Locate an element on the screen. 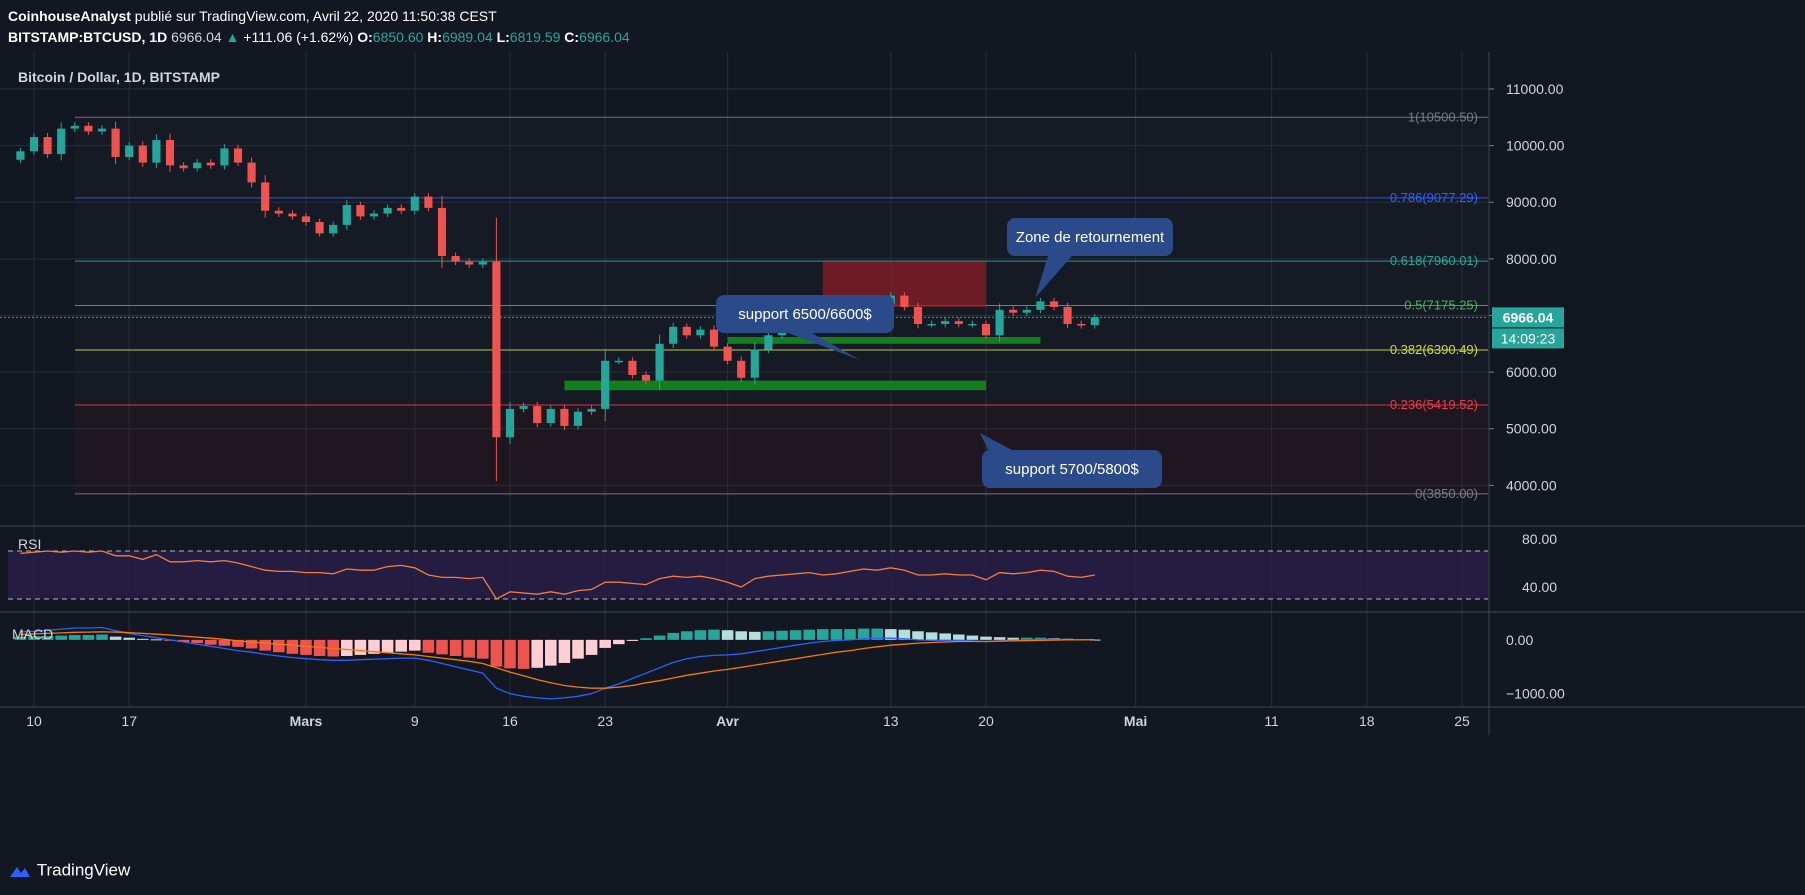 This screenshot has width=1805, height=895. price-tick-label: 6000.00 is located at coordinates (1531, 372).